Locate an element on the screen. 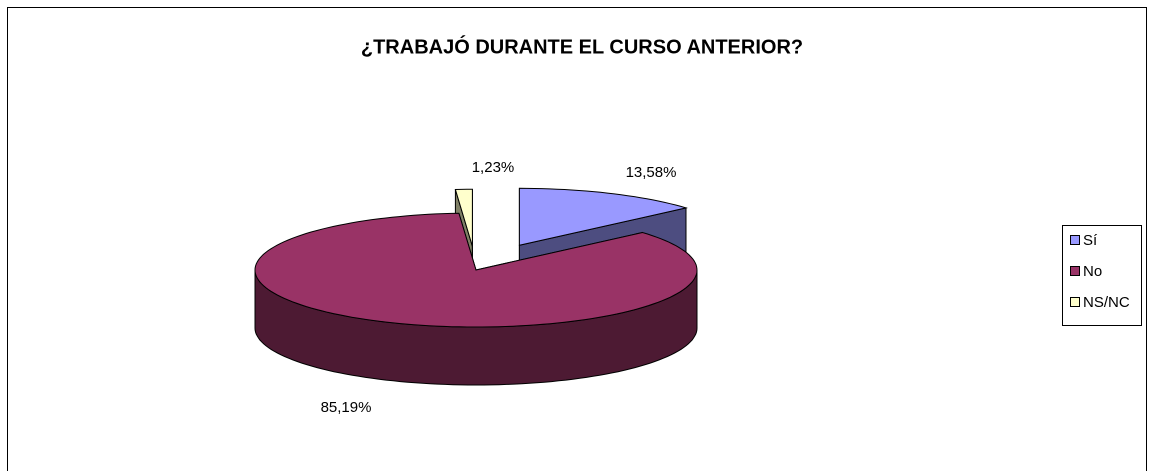 The height and width of the screenshot is (471, 1154). legend-label: No is located at coordinates (1092, 271).